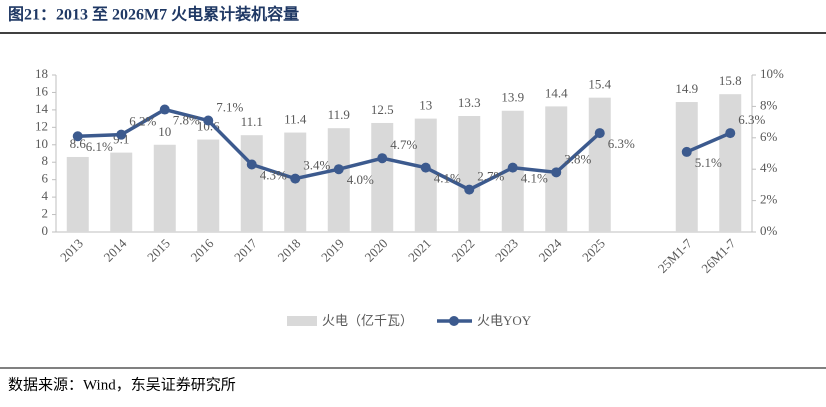 This screenshot has width=826, height=407. What do you see at coordinates (708, 142) in the screenshot?
I see `line` at bounding box center [708, 142].